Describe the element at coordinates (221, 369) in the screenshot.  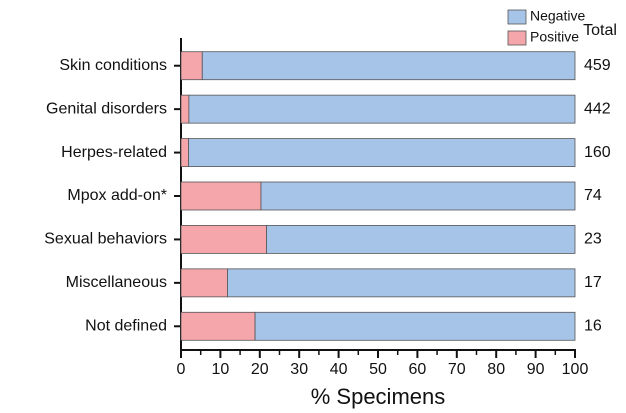
I see `x-tick-label: 10` at that location.